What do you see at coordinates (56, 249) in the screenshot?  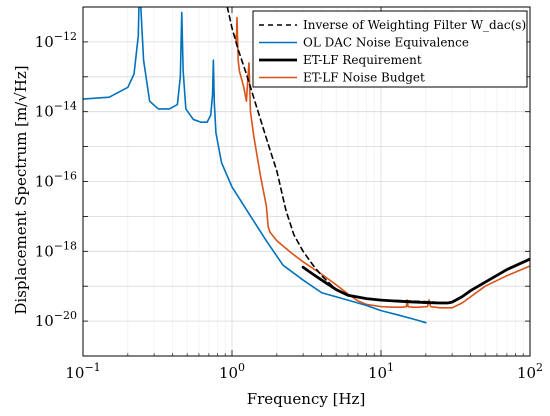 I see `y-tick-label: 10−18` at bounding box center [56, 249].